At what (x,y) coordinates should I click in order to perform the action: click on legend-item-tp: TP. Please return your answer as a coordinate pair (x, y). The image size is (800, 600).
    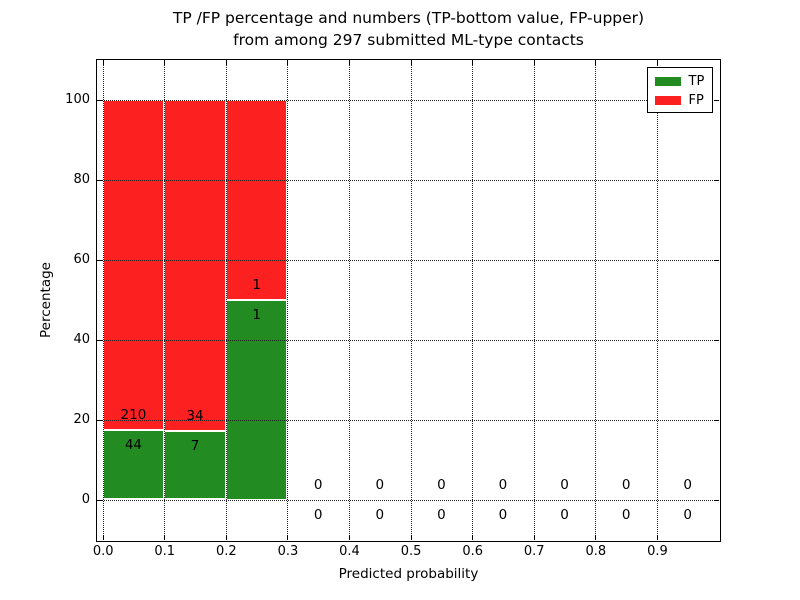
    Looking at the image, I should click on (683, 81).